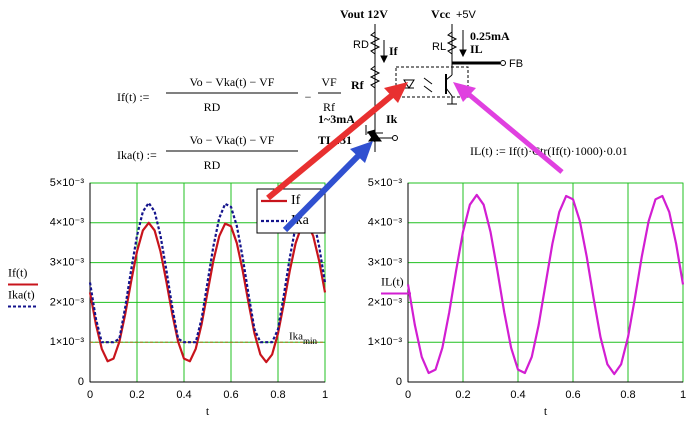  Describe the element at coordinates (441, 14) in the screenshot. I see `circuit-label: Vcc` at that location.